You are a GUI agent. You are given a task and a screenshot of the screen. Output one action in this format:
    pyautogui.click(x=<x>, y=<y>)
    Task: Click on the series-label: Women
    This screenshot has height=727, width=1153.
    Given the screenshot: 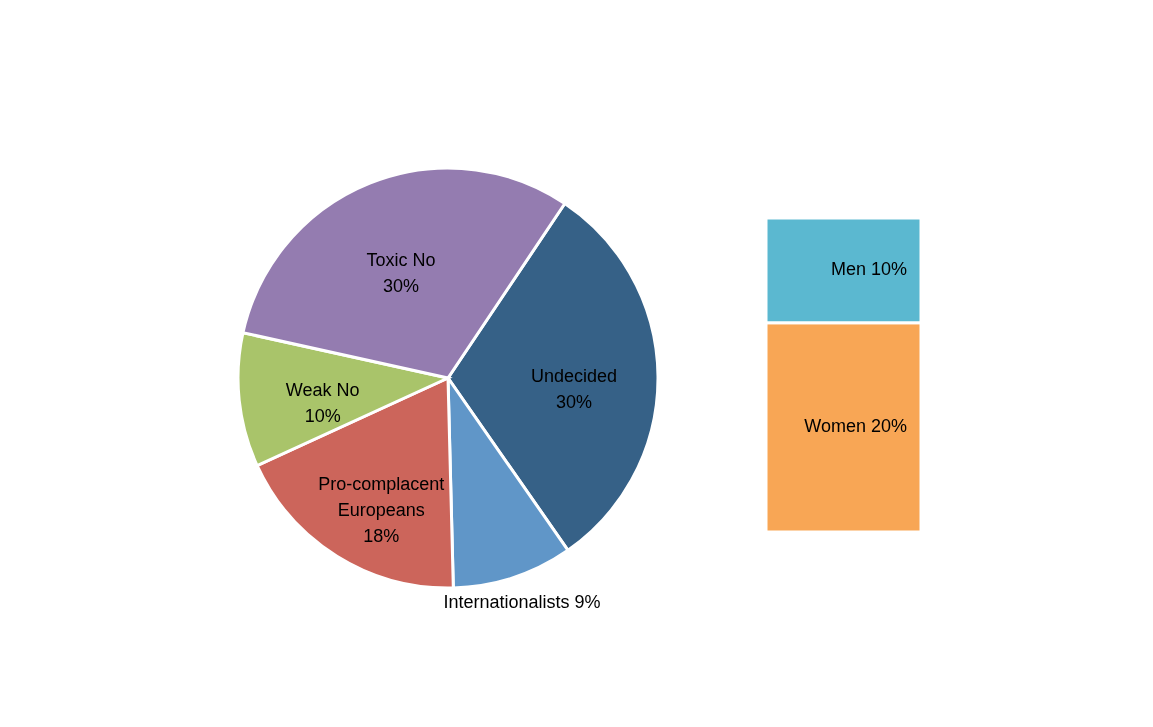 What is the action you would take?
    pyautogui.click(x=835, y=426)
    